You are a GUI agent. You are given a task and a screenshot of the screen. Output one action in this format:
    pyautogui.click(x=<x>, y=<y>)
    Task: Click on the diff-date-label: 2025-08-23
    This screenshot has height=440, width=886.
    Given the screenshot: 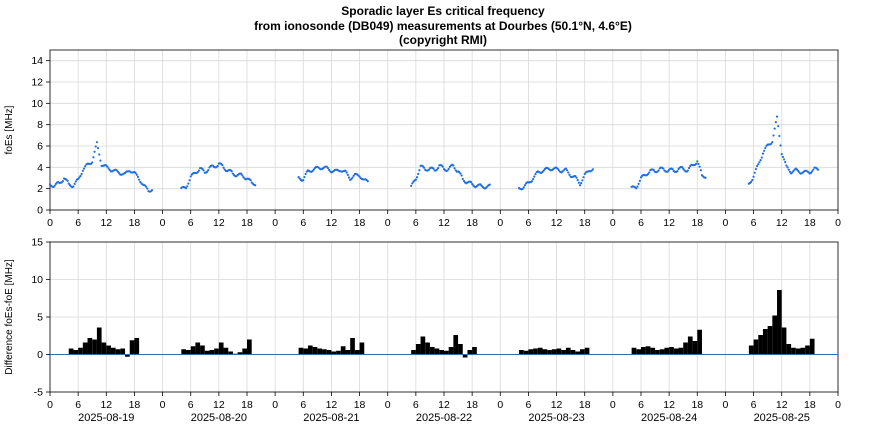 What is the action you would take?
    pyautogui.click(x=556, y=418)
    